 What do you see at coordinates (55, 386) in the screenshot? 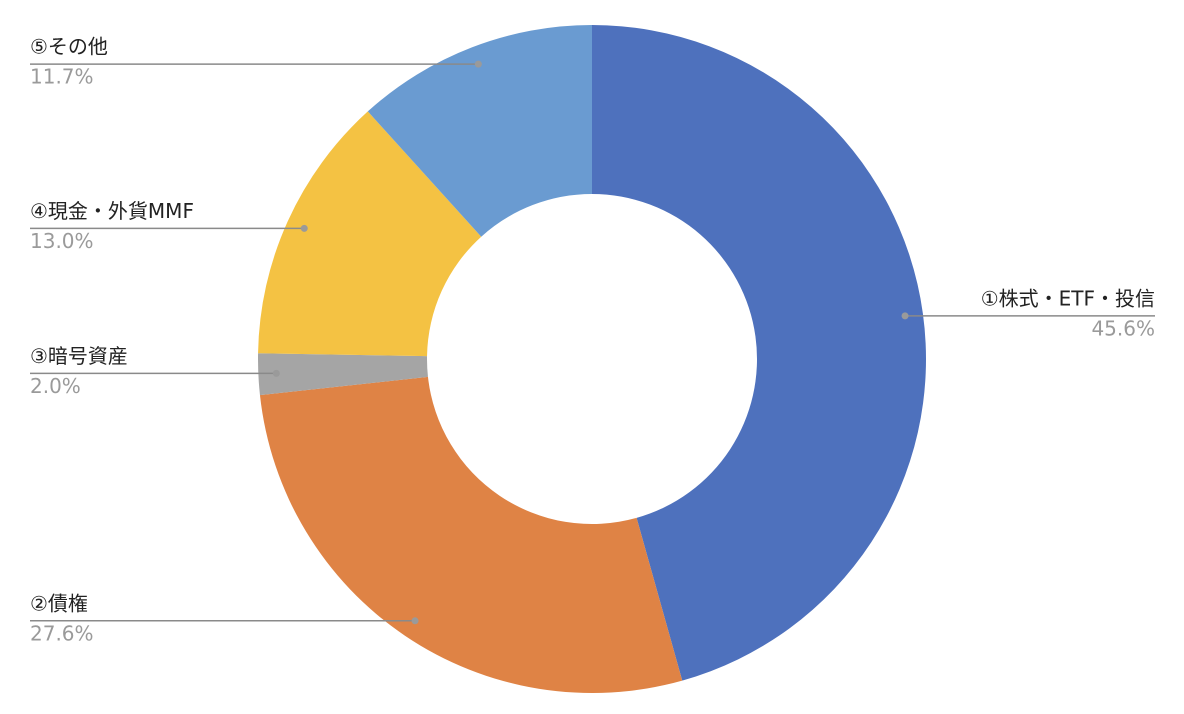
I see `label-value: 2.0%` at bounding box center [55, 386].